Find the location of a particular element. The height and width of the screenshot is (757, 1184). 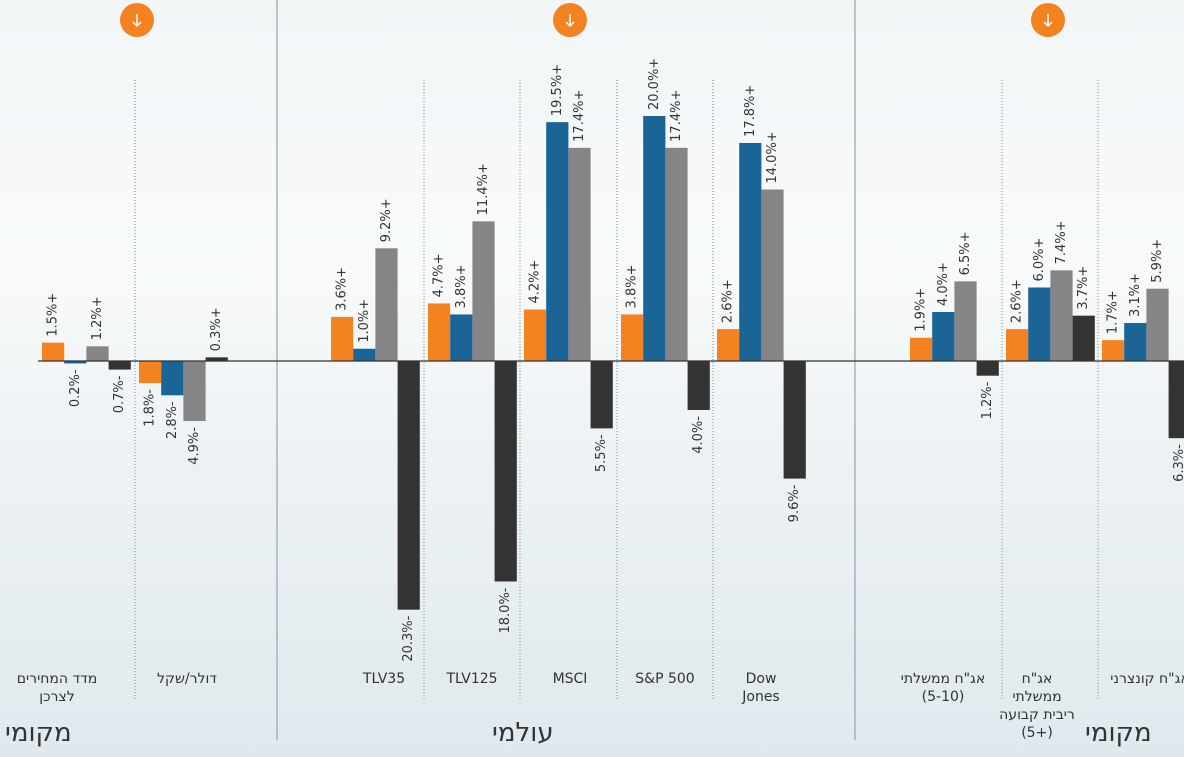

value-label: 9.6%- is located at coordinates (794, 503).